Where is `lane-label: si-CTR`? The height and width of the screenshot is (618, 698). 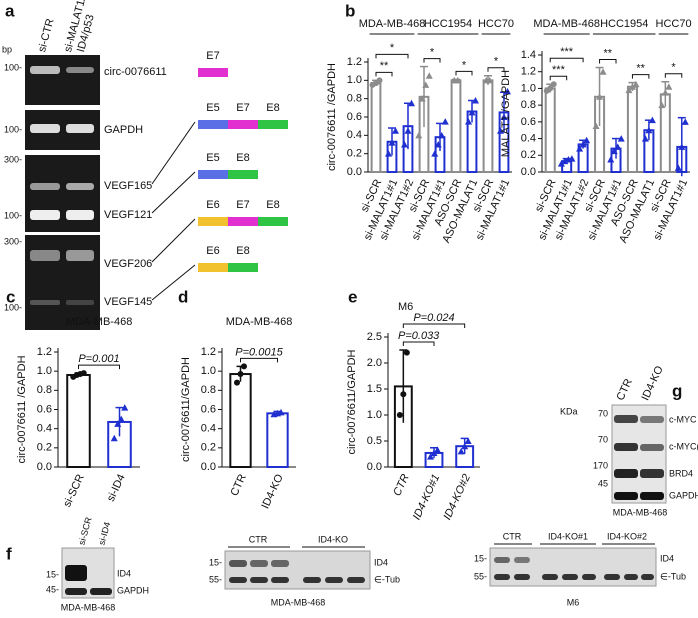 lane-label: si-CTR is located at coordinates (46, 35).